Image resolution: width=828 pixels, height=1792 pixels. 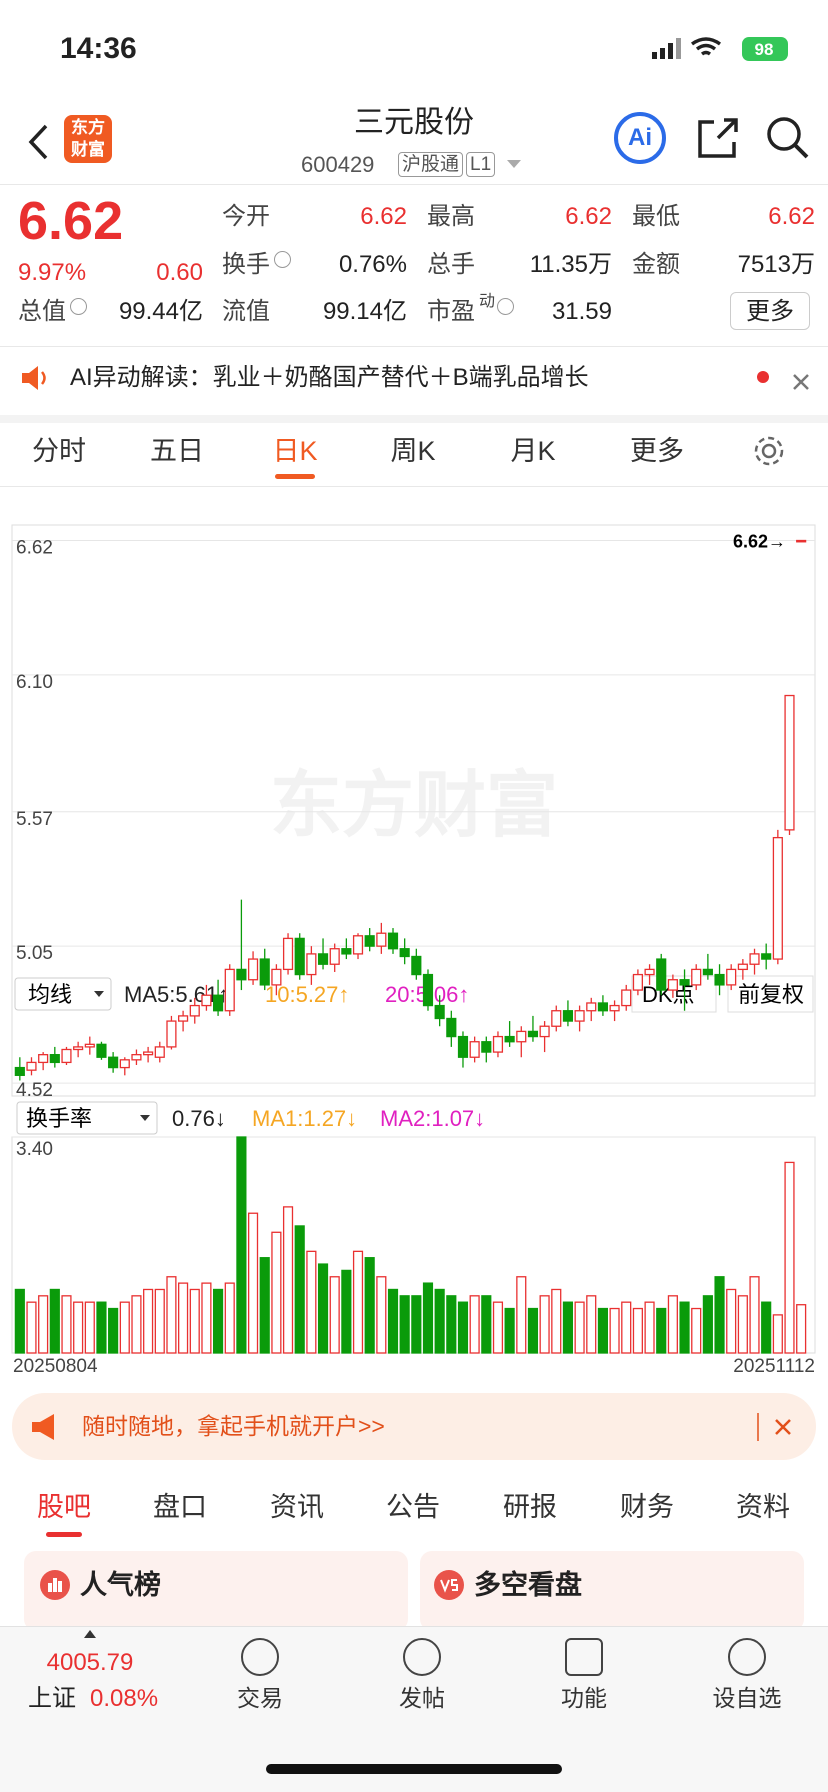 I want to click on change-pct: 9.97%, so click(x=52, y=272).